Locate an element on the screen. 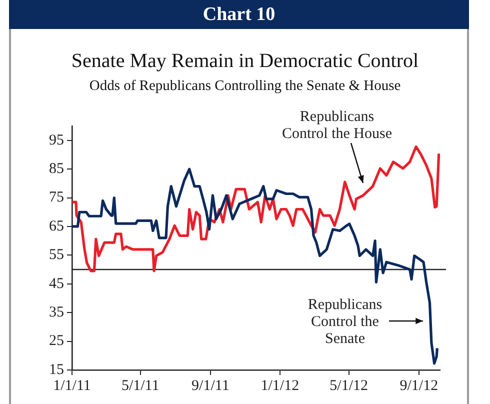  y-tick-label: 55 is located at coordinates (56, 255).